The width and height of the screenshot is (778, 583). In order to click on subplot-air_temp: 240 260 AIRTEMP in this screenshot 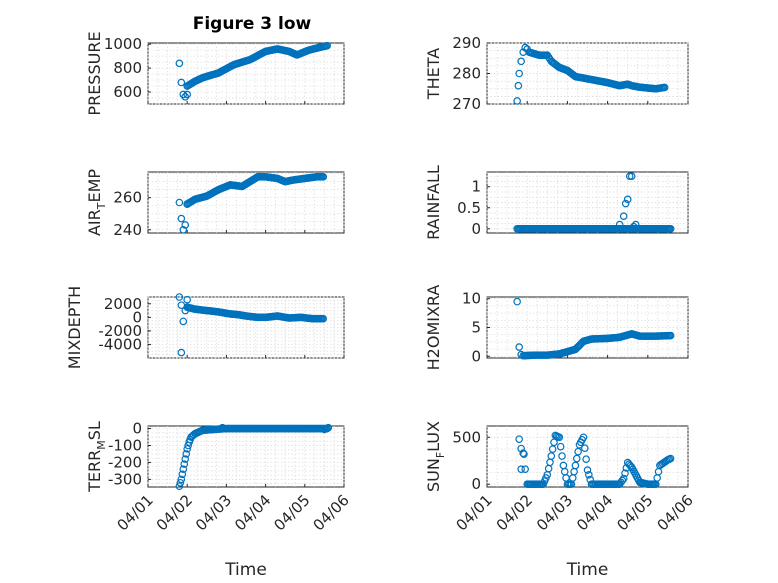, I will do `click(215, 204)`.